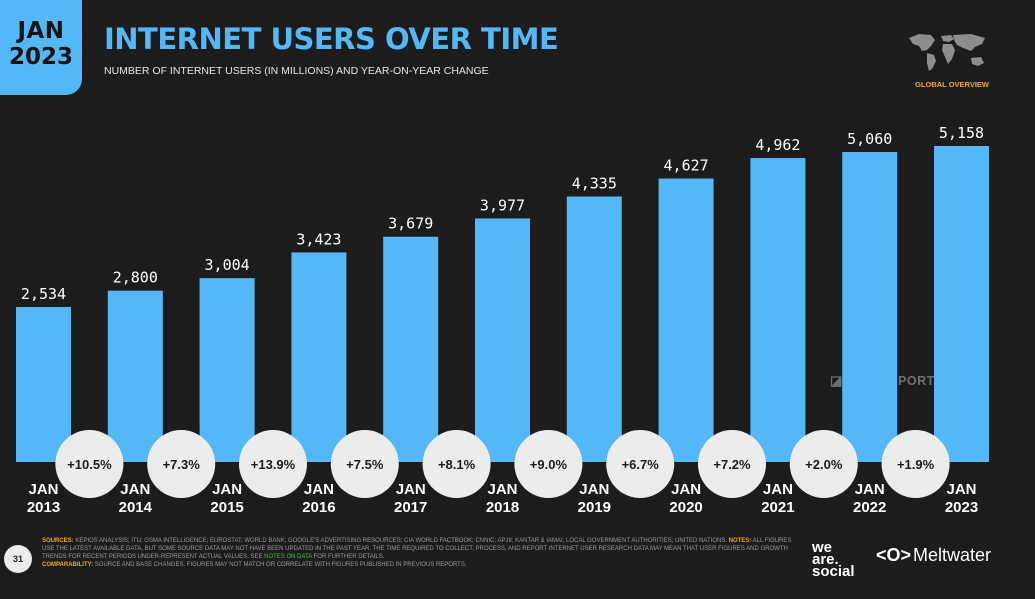  Describe the element at coordinates (961, 133) in the screenshot. I see `bar-value-label: 5,158` at that location.